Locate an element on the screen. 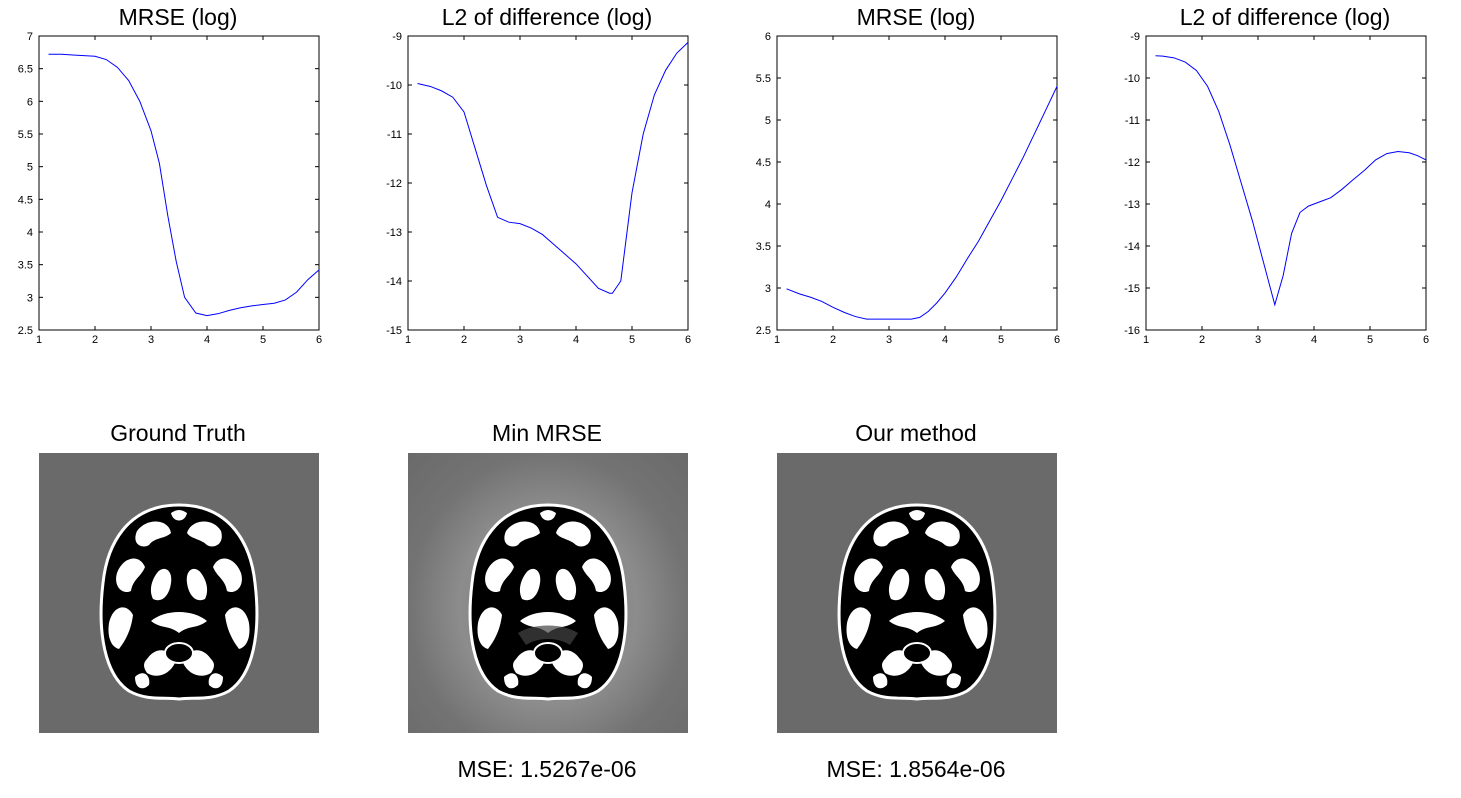 This screenshot has width=1461, height=798. chart-mrse-1: 1 2 3 4 5 6 2.5 3 3.5 4 4.5 5 5.5 6 6.5 7 is located at coordinates (170, 188).